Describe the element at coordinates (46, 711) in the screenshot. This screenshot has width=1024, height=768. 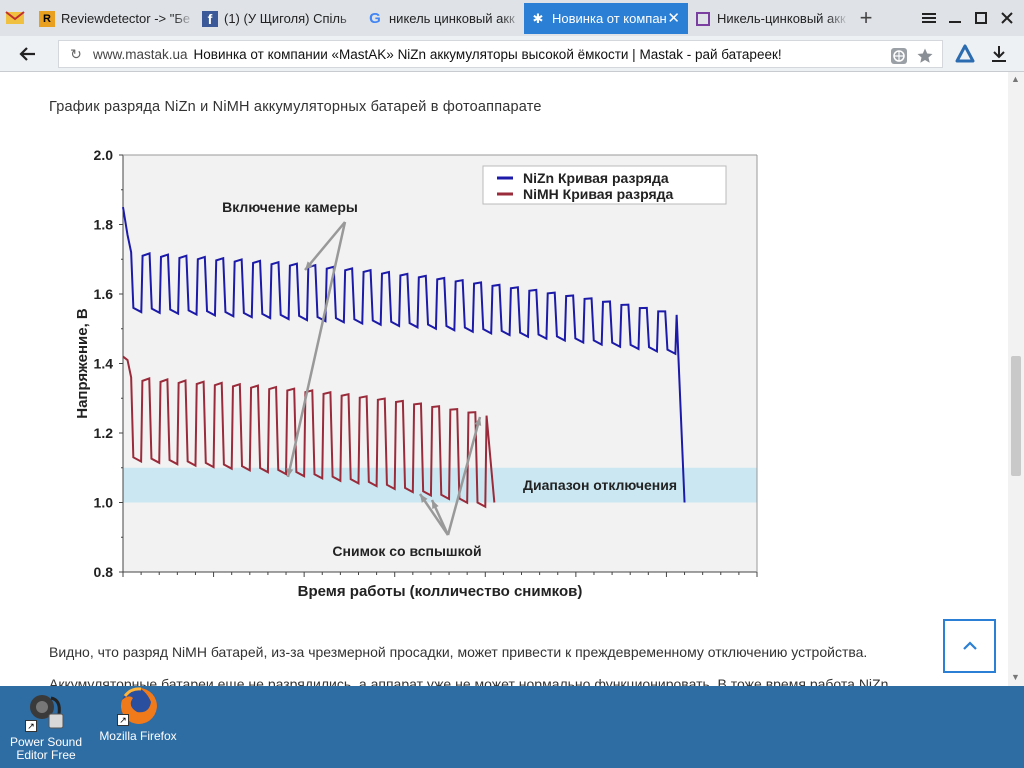
I see `power-sound-editor-icon: ↗` at that location.